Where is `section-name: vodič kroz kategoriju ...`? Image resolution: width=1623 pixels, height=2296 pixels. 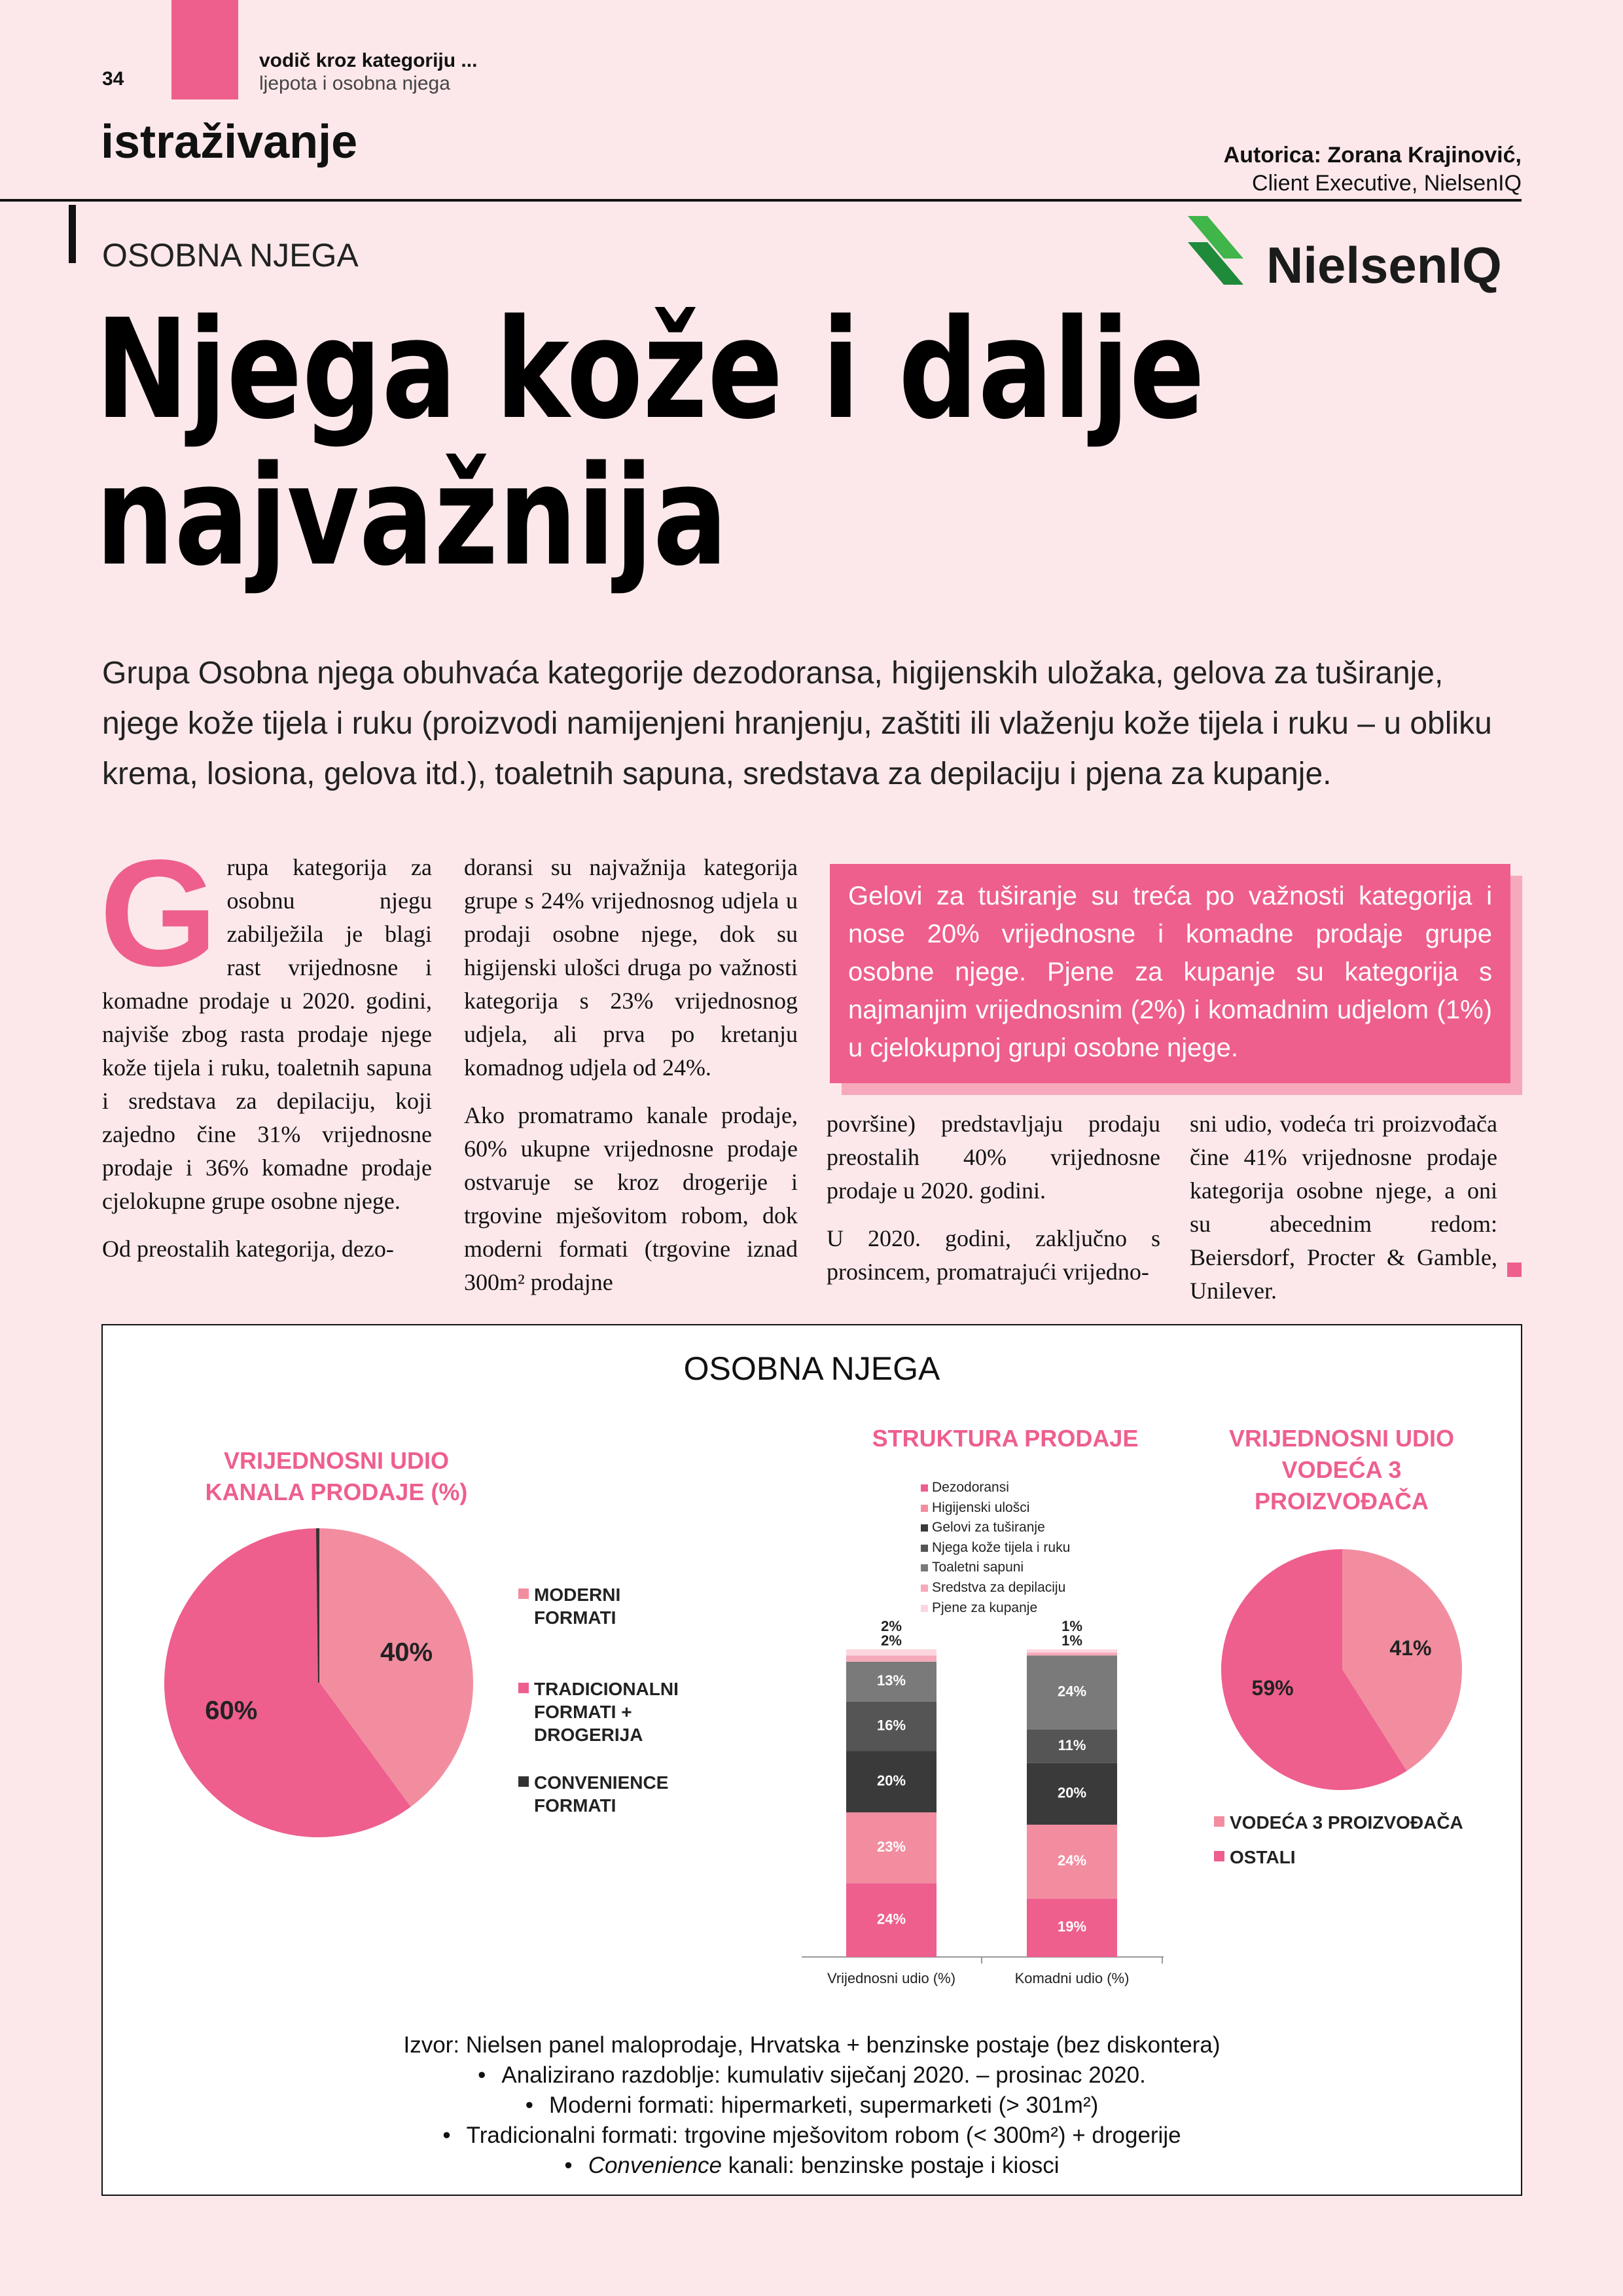
section-name: vodič kroz kategoriju ... is located at coordinates (368, 60).